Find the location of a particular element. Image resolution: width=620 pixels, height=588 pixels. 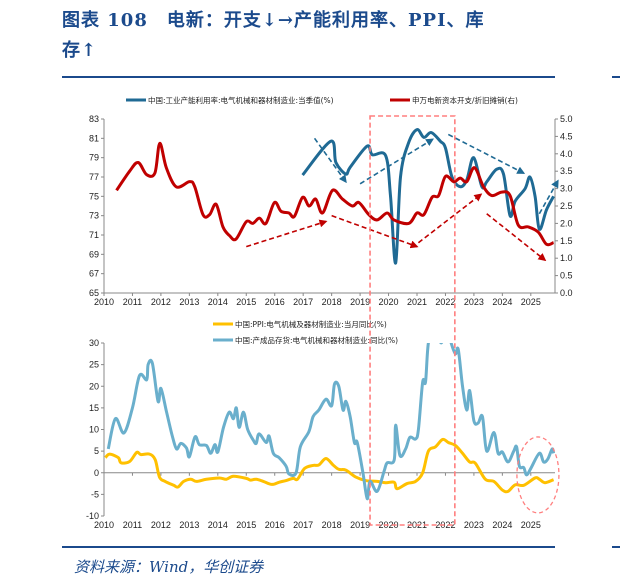

y2-tick-label: 3.5 is located at coordinates (566, 171).